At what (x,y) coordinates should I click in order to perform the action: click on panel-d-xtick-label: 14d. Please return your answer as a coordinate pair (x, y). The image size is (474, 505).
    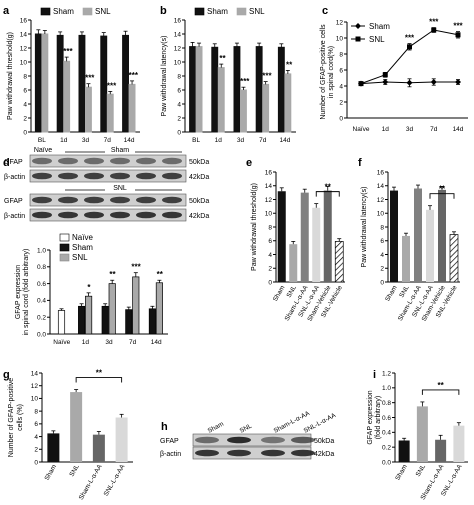
    Looking at the image, I should click on (156, 342).